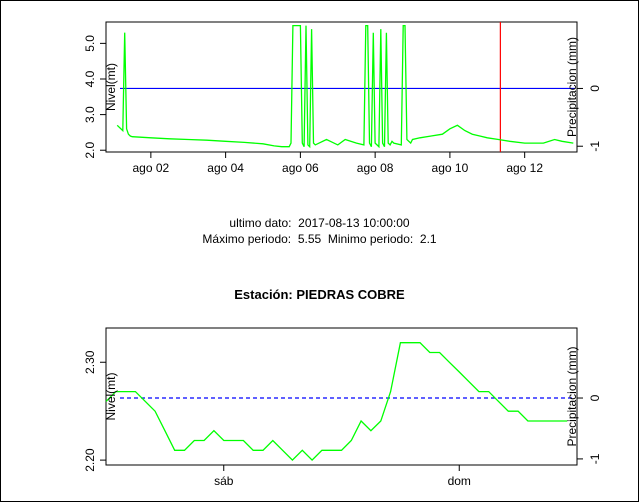 The image size is (639, 502). Describe the element at coordinates (90, 43) in the screenshot. I see `y-tick-label: 5.0` at that location.